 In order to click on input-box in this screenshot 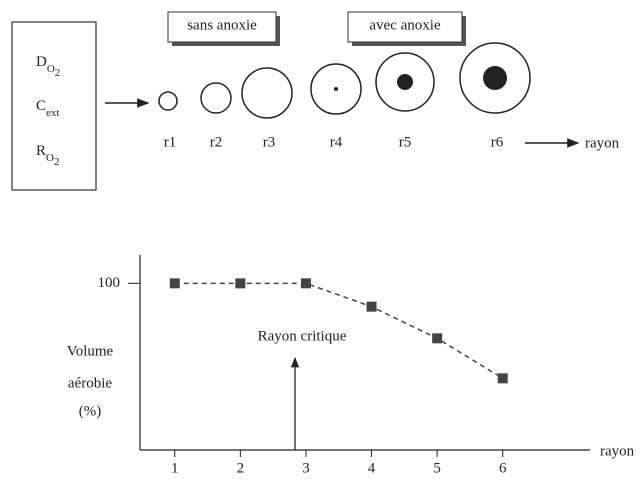, I will do `click(54, 106)`.